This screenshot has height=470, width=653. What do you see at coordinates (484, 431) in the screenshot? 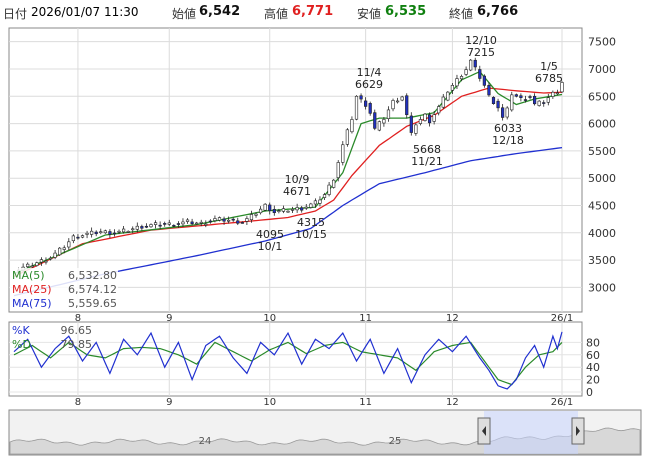
I see `navigator-left-handle` at bounding box center [484, 431].